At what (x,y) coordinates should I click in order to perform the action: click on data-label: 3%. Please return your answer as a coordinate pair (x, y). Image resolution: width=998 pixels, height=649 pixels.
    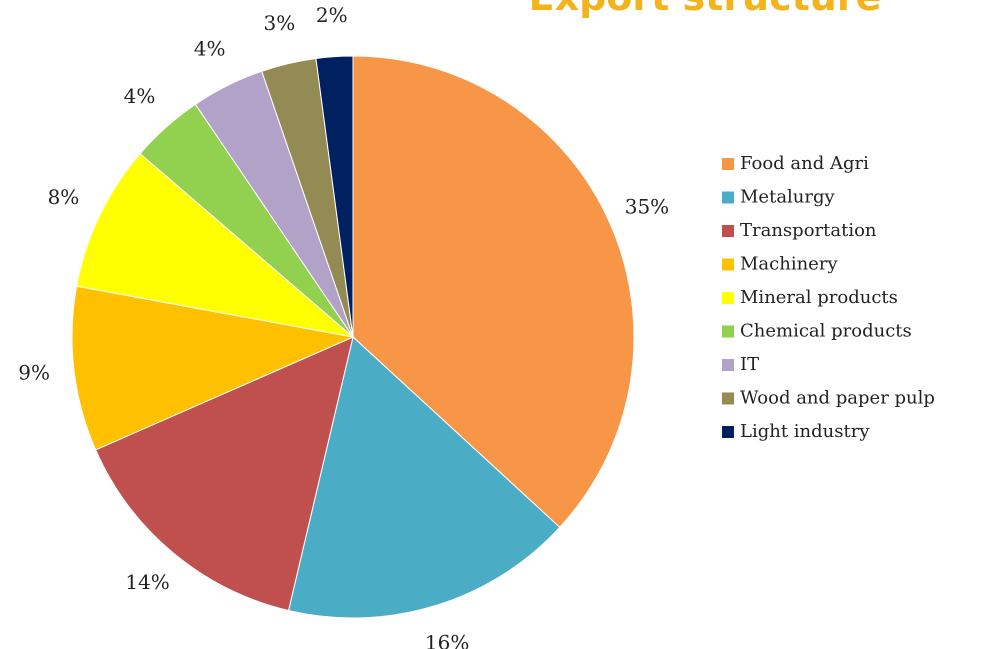
    Looking at the image, I should click on (279, 23).